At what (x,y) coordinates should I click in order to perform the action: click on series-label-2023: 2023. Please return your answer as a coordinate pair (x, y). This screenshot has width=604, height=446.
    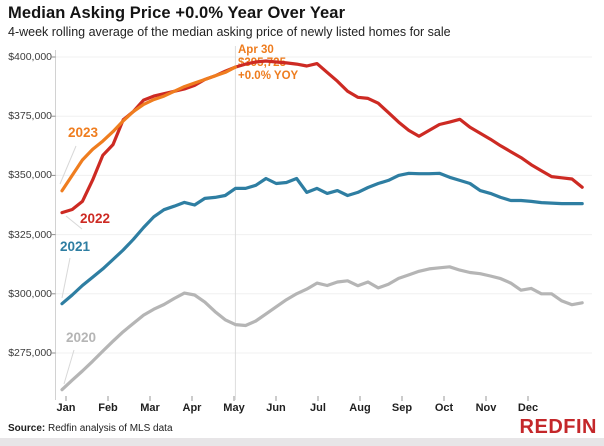
    Looking at the image, I should click on (83, 132).